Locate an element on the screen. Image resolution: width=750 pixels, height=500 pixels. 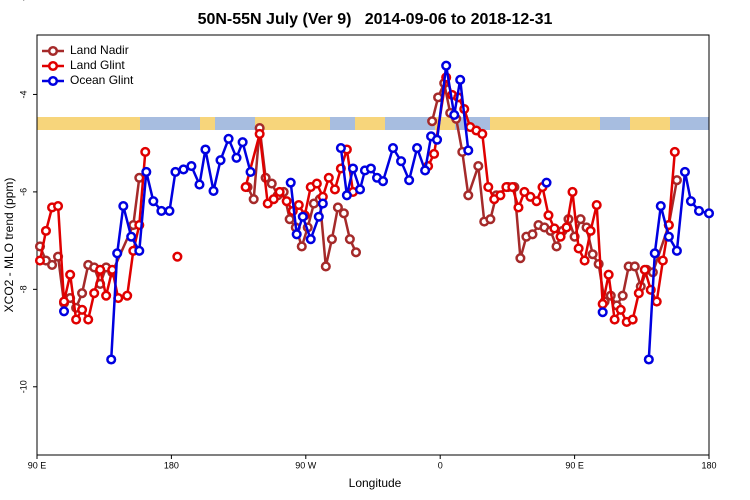
y-tick-label: -8 is located at coordinates (23, 289).